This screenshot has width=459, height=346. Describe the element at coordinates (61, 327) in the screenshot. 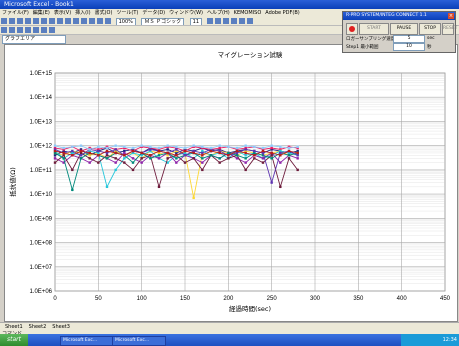

I see `sheet-tab: Sheet3` at that location.